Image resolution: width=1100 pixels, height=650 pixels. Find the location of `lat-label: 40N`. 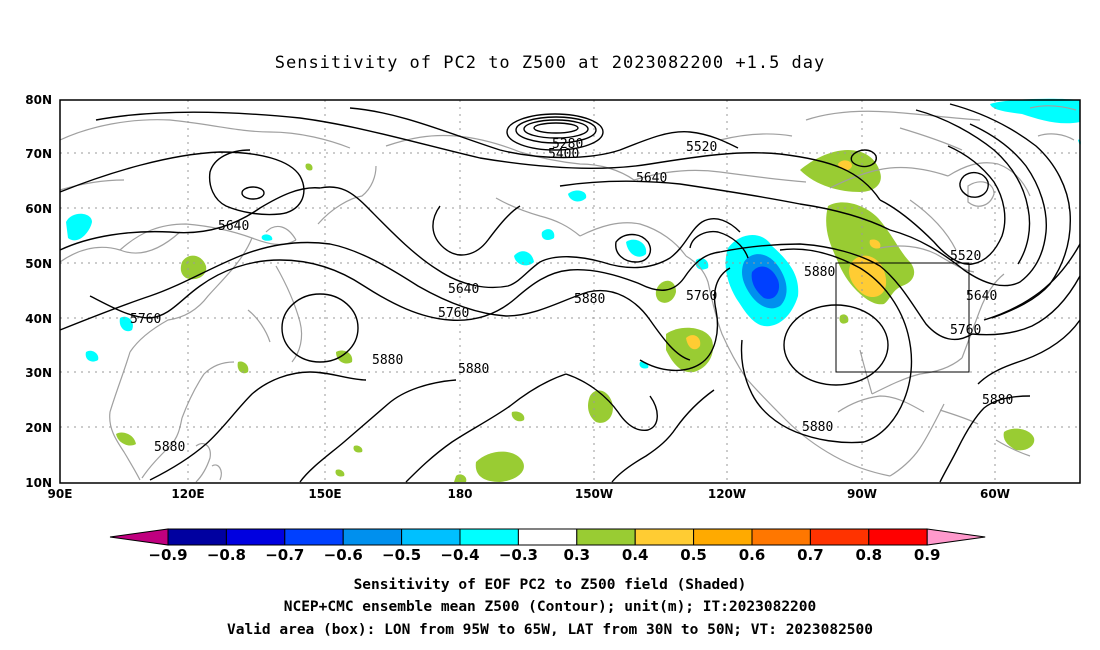

lat-label: 40N is located at coordinates (38, 319).